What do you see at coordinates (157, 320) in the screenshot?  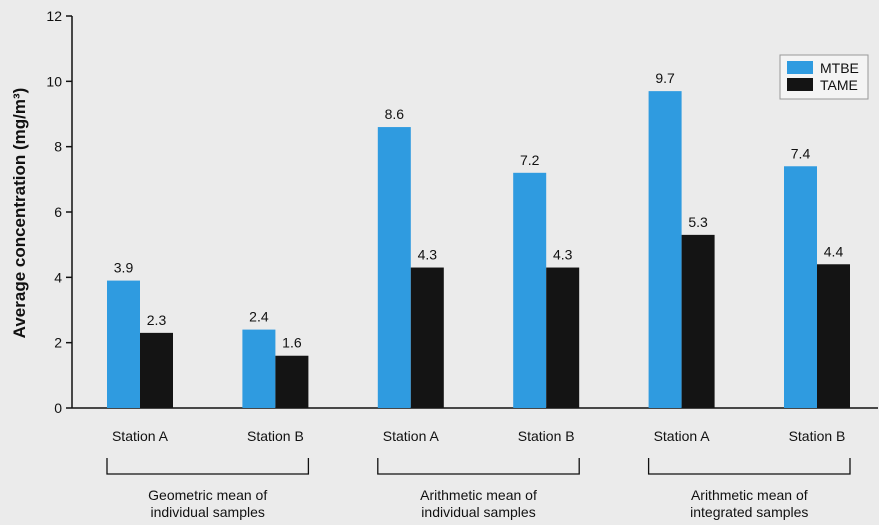 I see `data-label: 2.3` at bounding box center [157, 320].